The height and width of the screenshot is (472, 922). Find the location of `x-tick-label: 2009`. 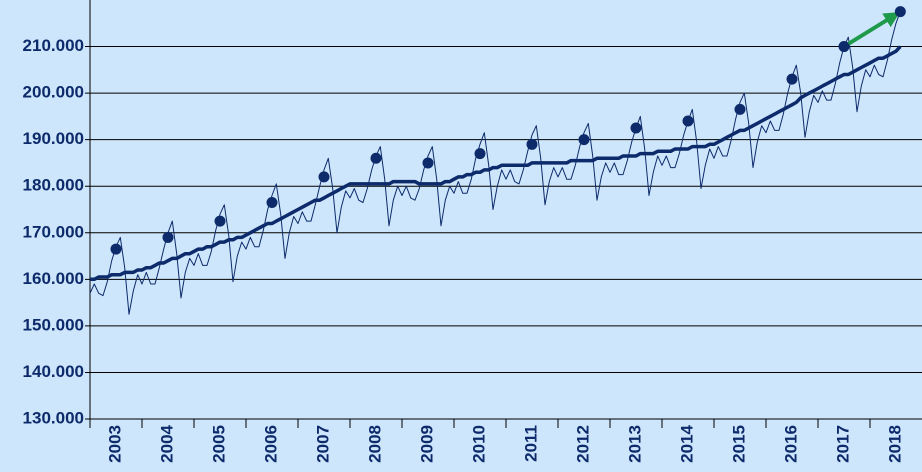

x-tick-label: 2009 is located at coordinates (426, 444).